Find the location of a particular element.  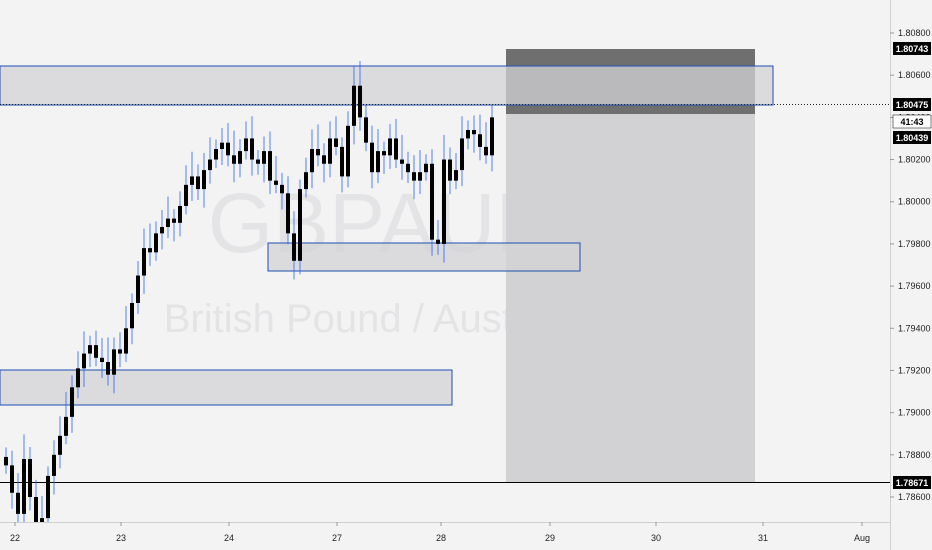

high-level-value: 1.80743 is located at coordinates (912, 49).